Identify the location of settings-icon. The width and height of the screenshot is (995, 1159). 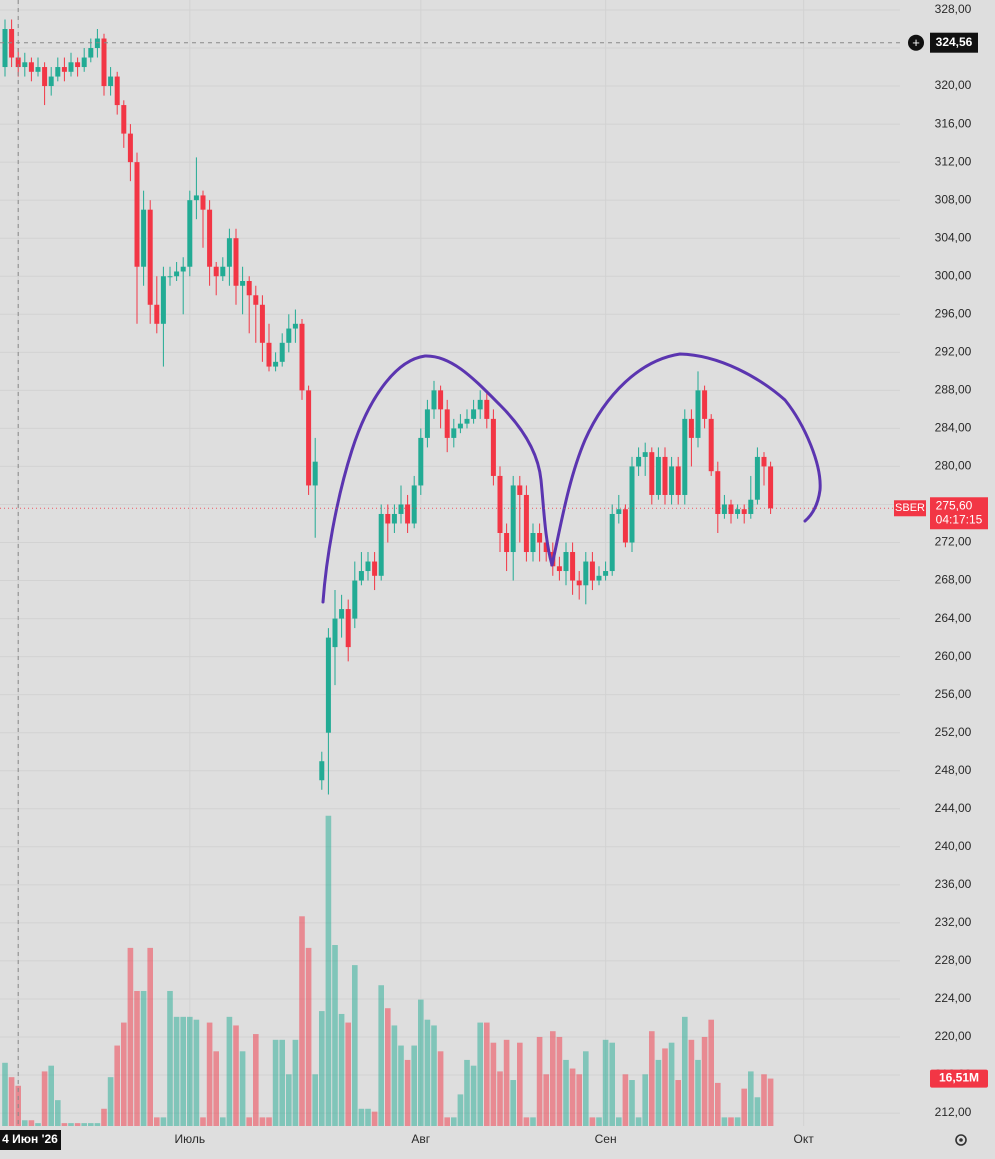
(961, 1140).